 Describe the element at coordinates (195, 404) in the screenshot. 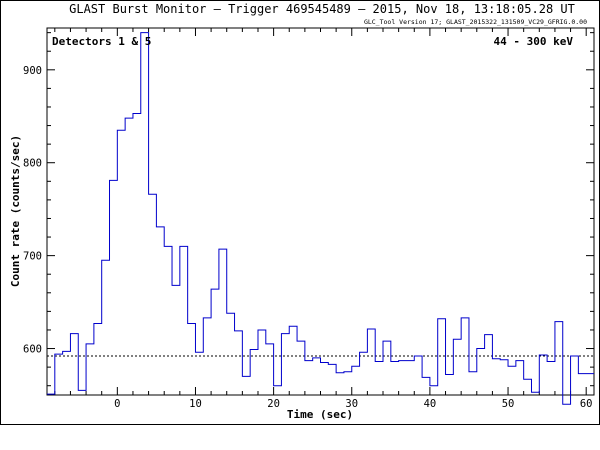

I see `x-tick-label: 10` at that location.